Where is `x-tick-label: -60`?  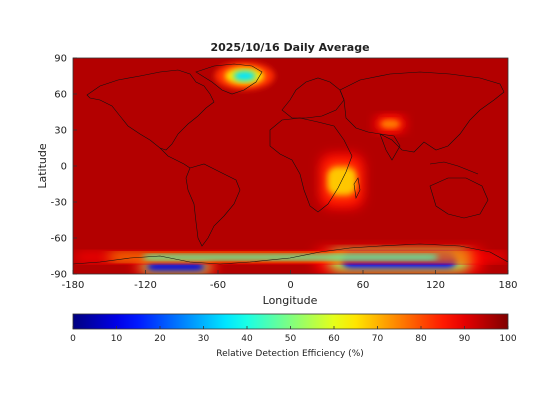 x-tick-label: -60 is located at coordinates (218, 285).